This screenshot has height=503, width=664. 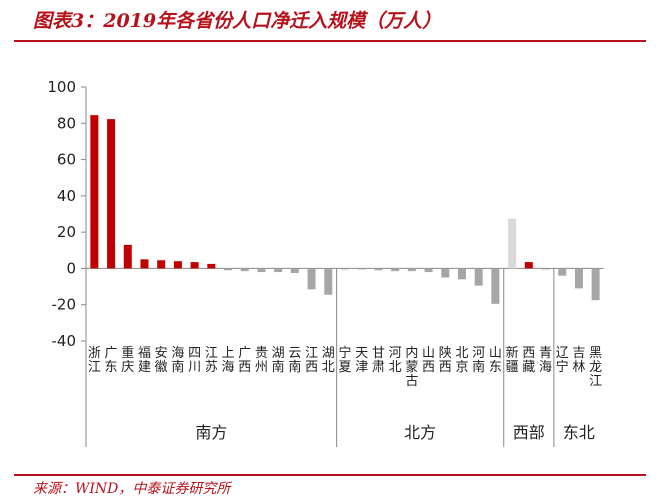 I want to click on category-label: 甘肃, so click(x=378, y=360).